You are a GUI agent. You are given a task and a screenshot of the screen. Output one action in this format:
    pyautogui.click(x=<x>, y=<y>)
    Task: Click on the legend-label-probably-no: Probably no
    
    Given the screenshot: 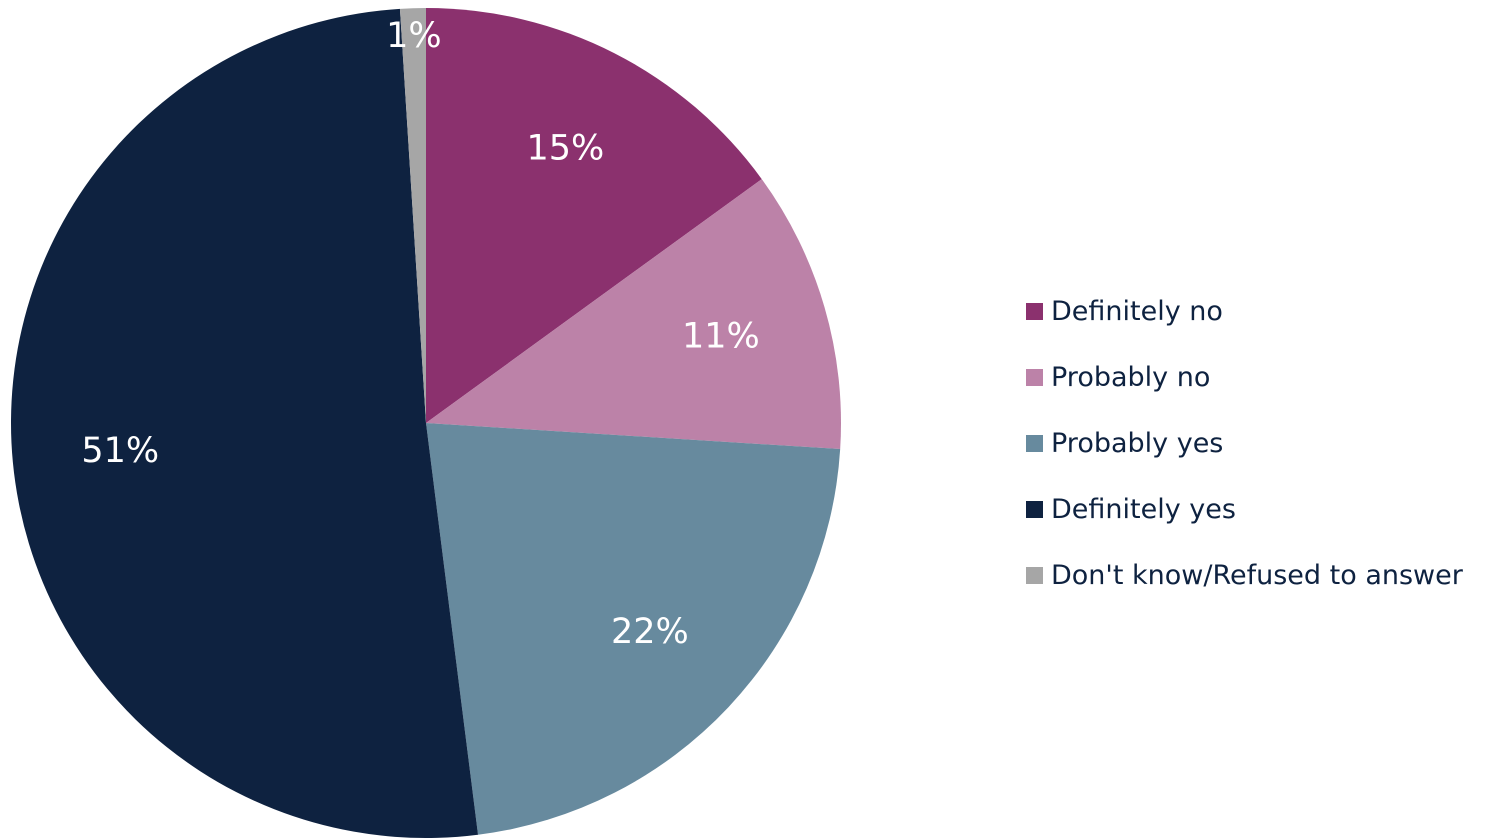 What is the action you would take?
    pyautogui.click(x=1131, y=377)
    